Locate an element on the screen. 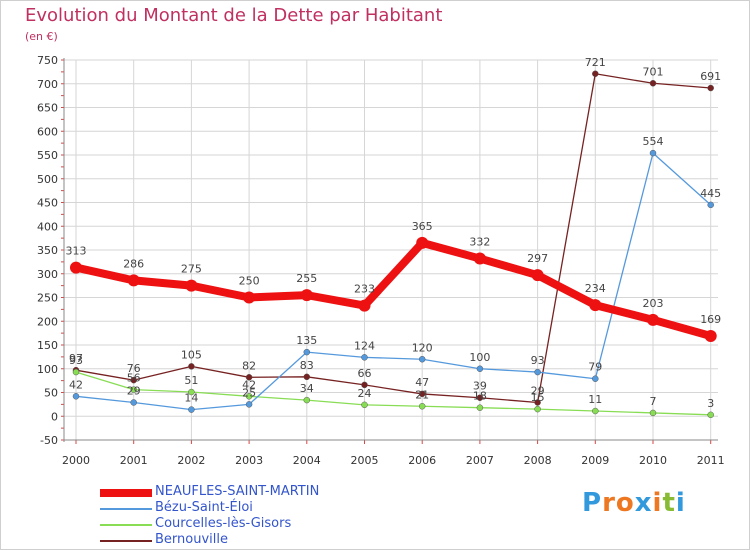 The image size is (750, 550). data-label: 233 is located at coordinates (364, 289).